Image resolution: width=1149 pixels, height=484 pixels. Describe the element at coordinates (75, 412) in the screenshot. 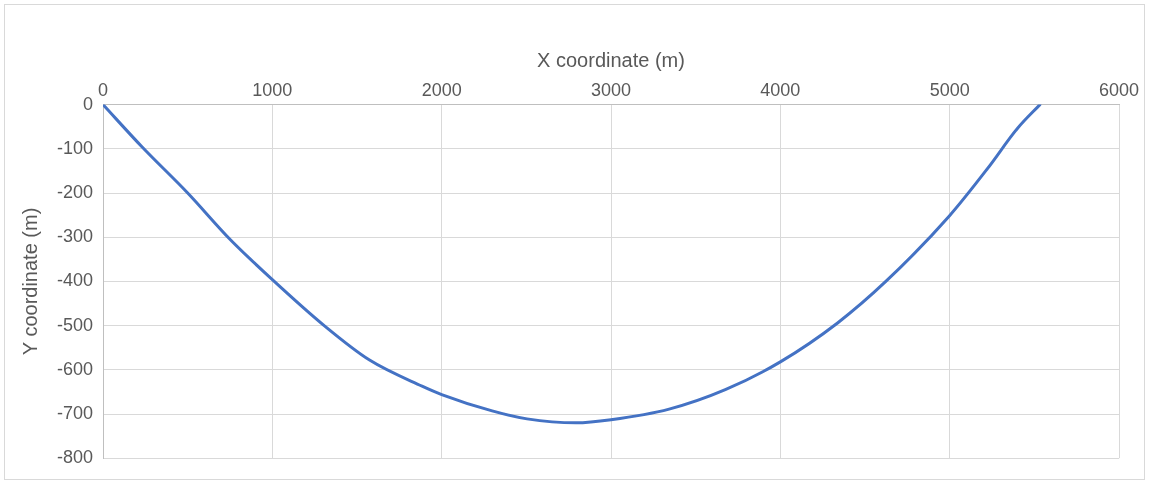

I see `y-tick-label: -700` at that location.